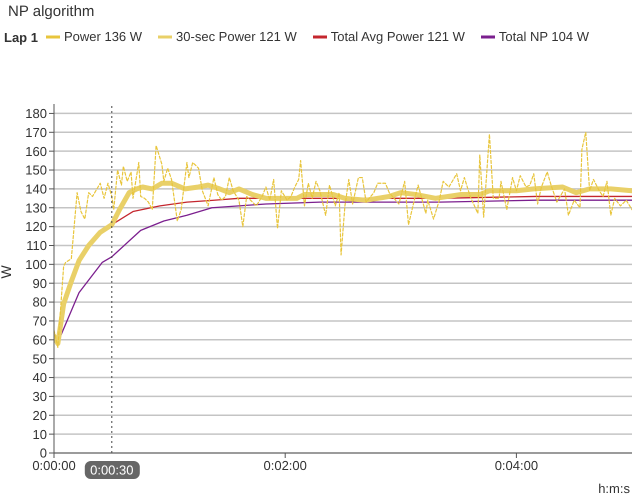 The image size is (632, 500). Describe the element at coordinates (39, 302) in the screenshot. I see `y-tick-label: 80` at that location.